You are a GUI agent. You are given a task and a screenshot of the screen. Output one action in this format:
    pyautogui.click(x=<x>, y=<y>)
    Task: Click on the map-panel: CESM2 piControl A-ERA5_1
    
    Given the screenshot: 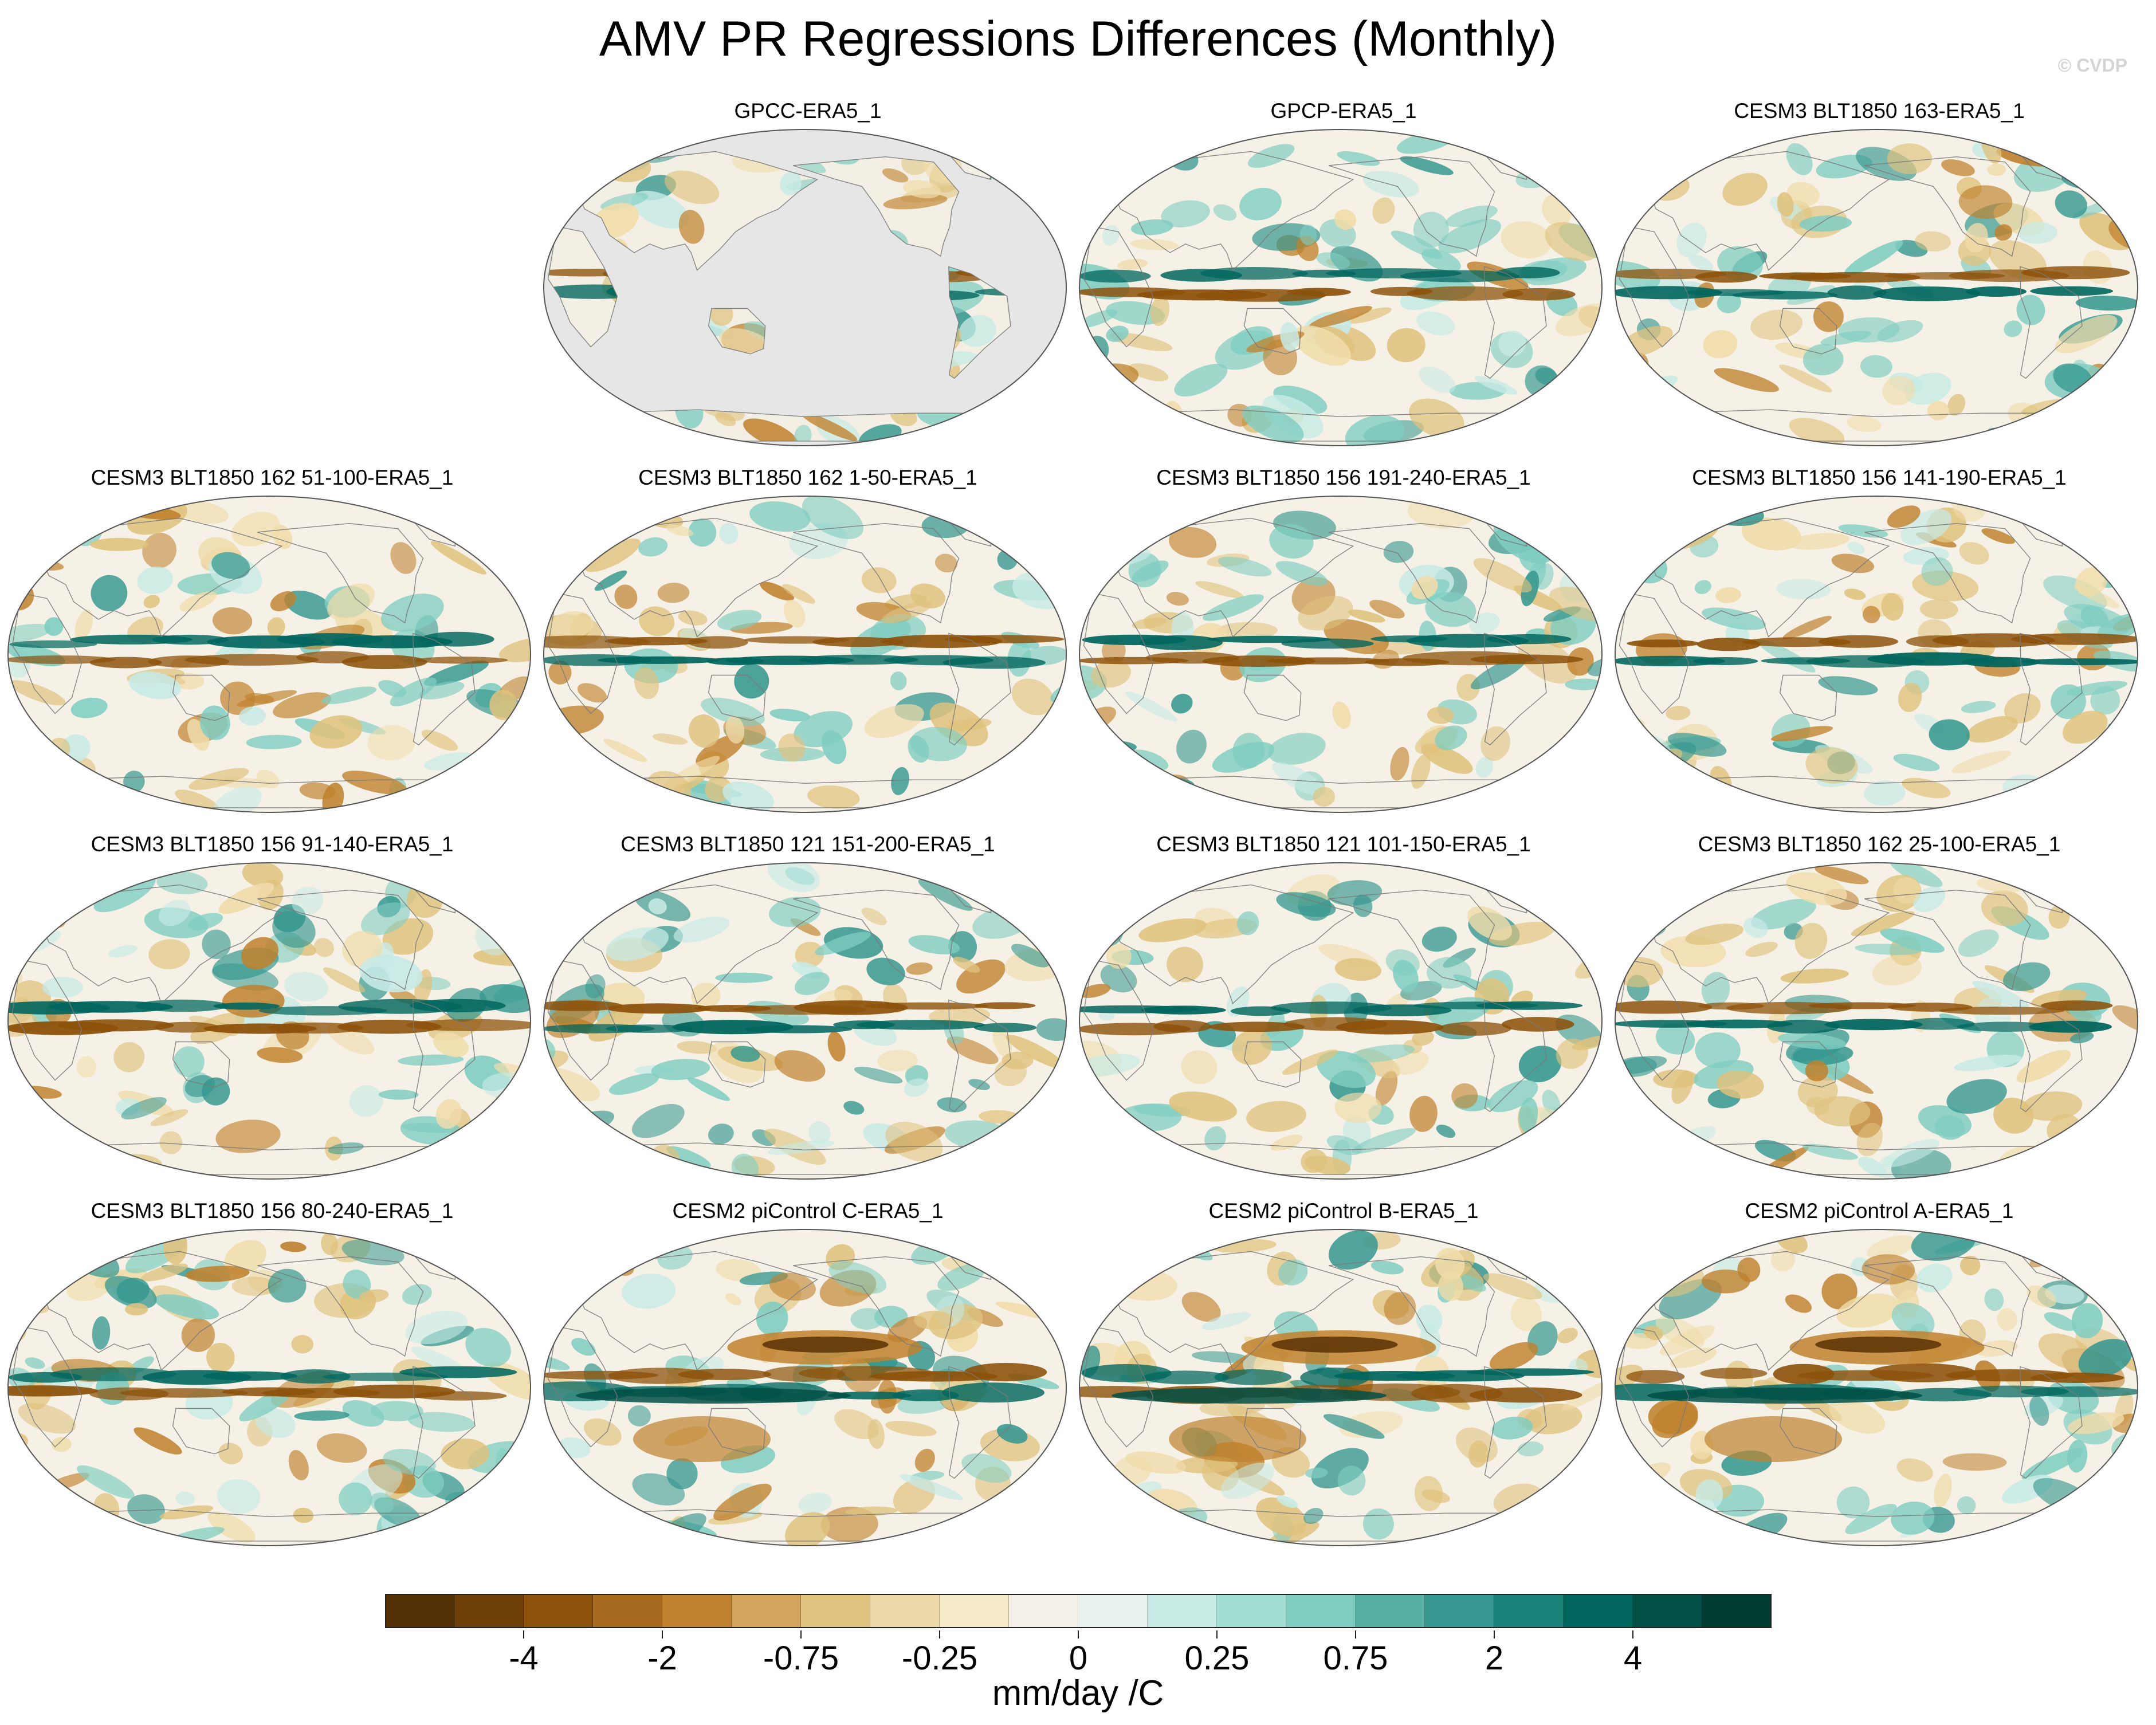 What is the action you would take?
    pyautogui.click(x=1879, y=1382)
    